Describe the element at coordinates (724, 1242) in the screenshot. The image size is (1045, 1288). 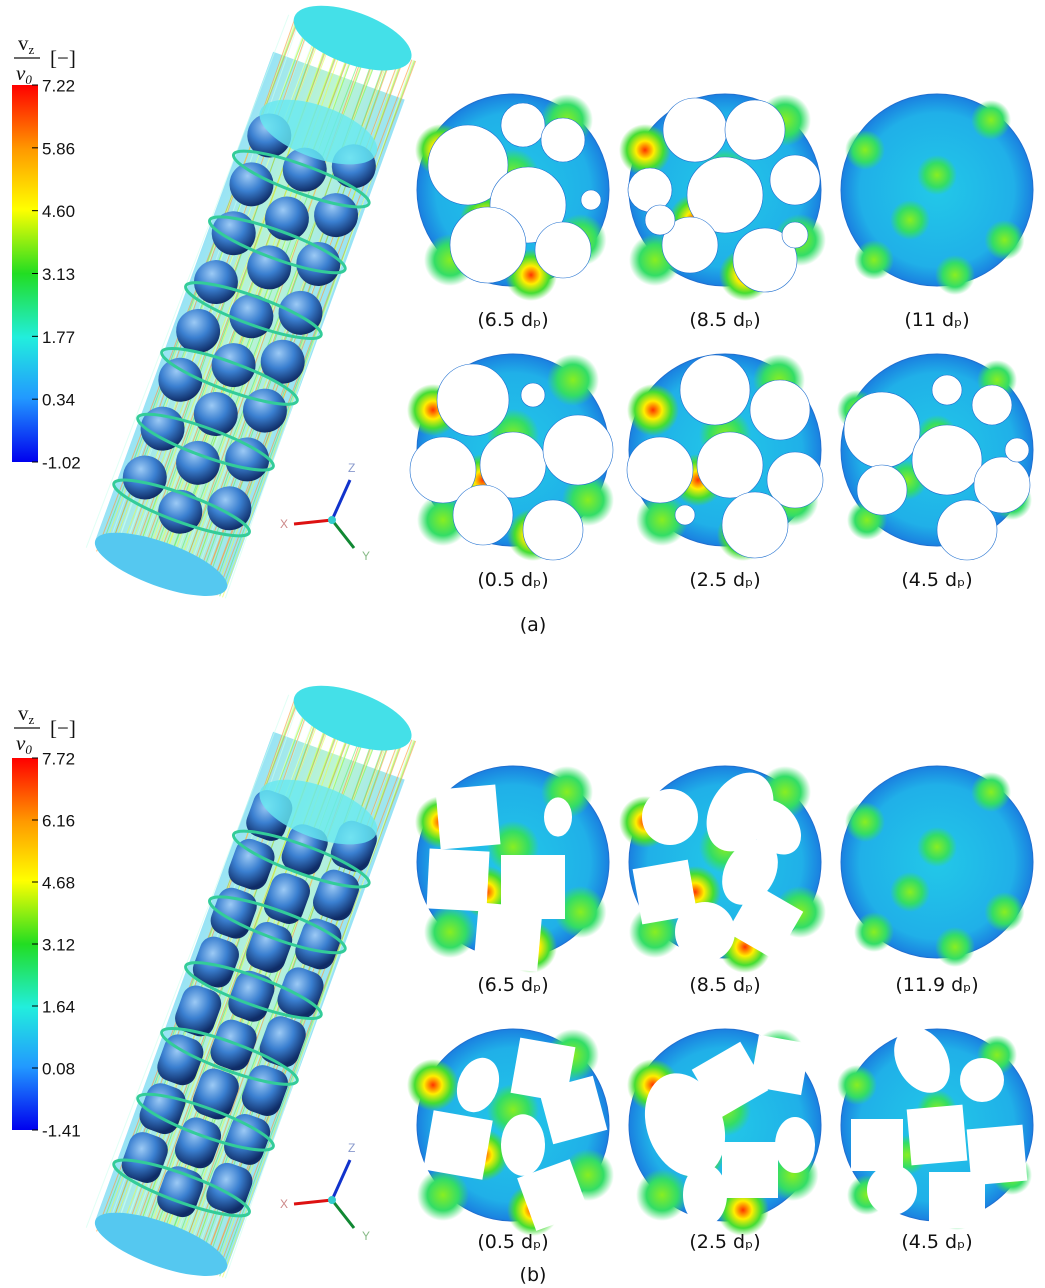
I see `section-caption: (2.5 dₚ)` at that location.